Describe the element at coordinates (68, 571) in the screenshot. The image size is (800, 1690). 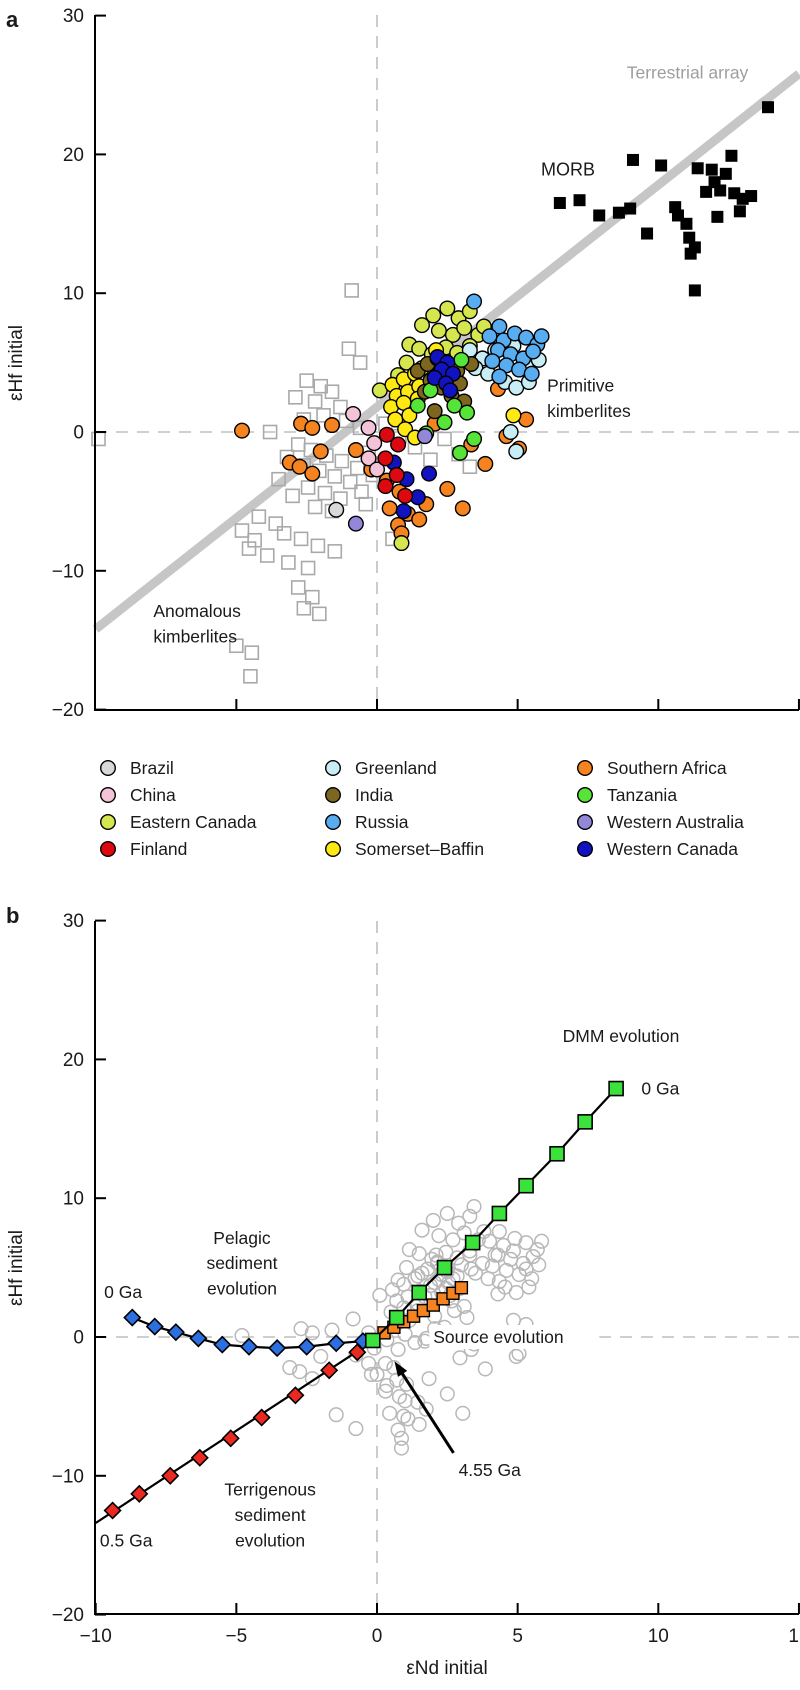
I see `y-tick-label-a: −10` at that location.